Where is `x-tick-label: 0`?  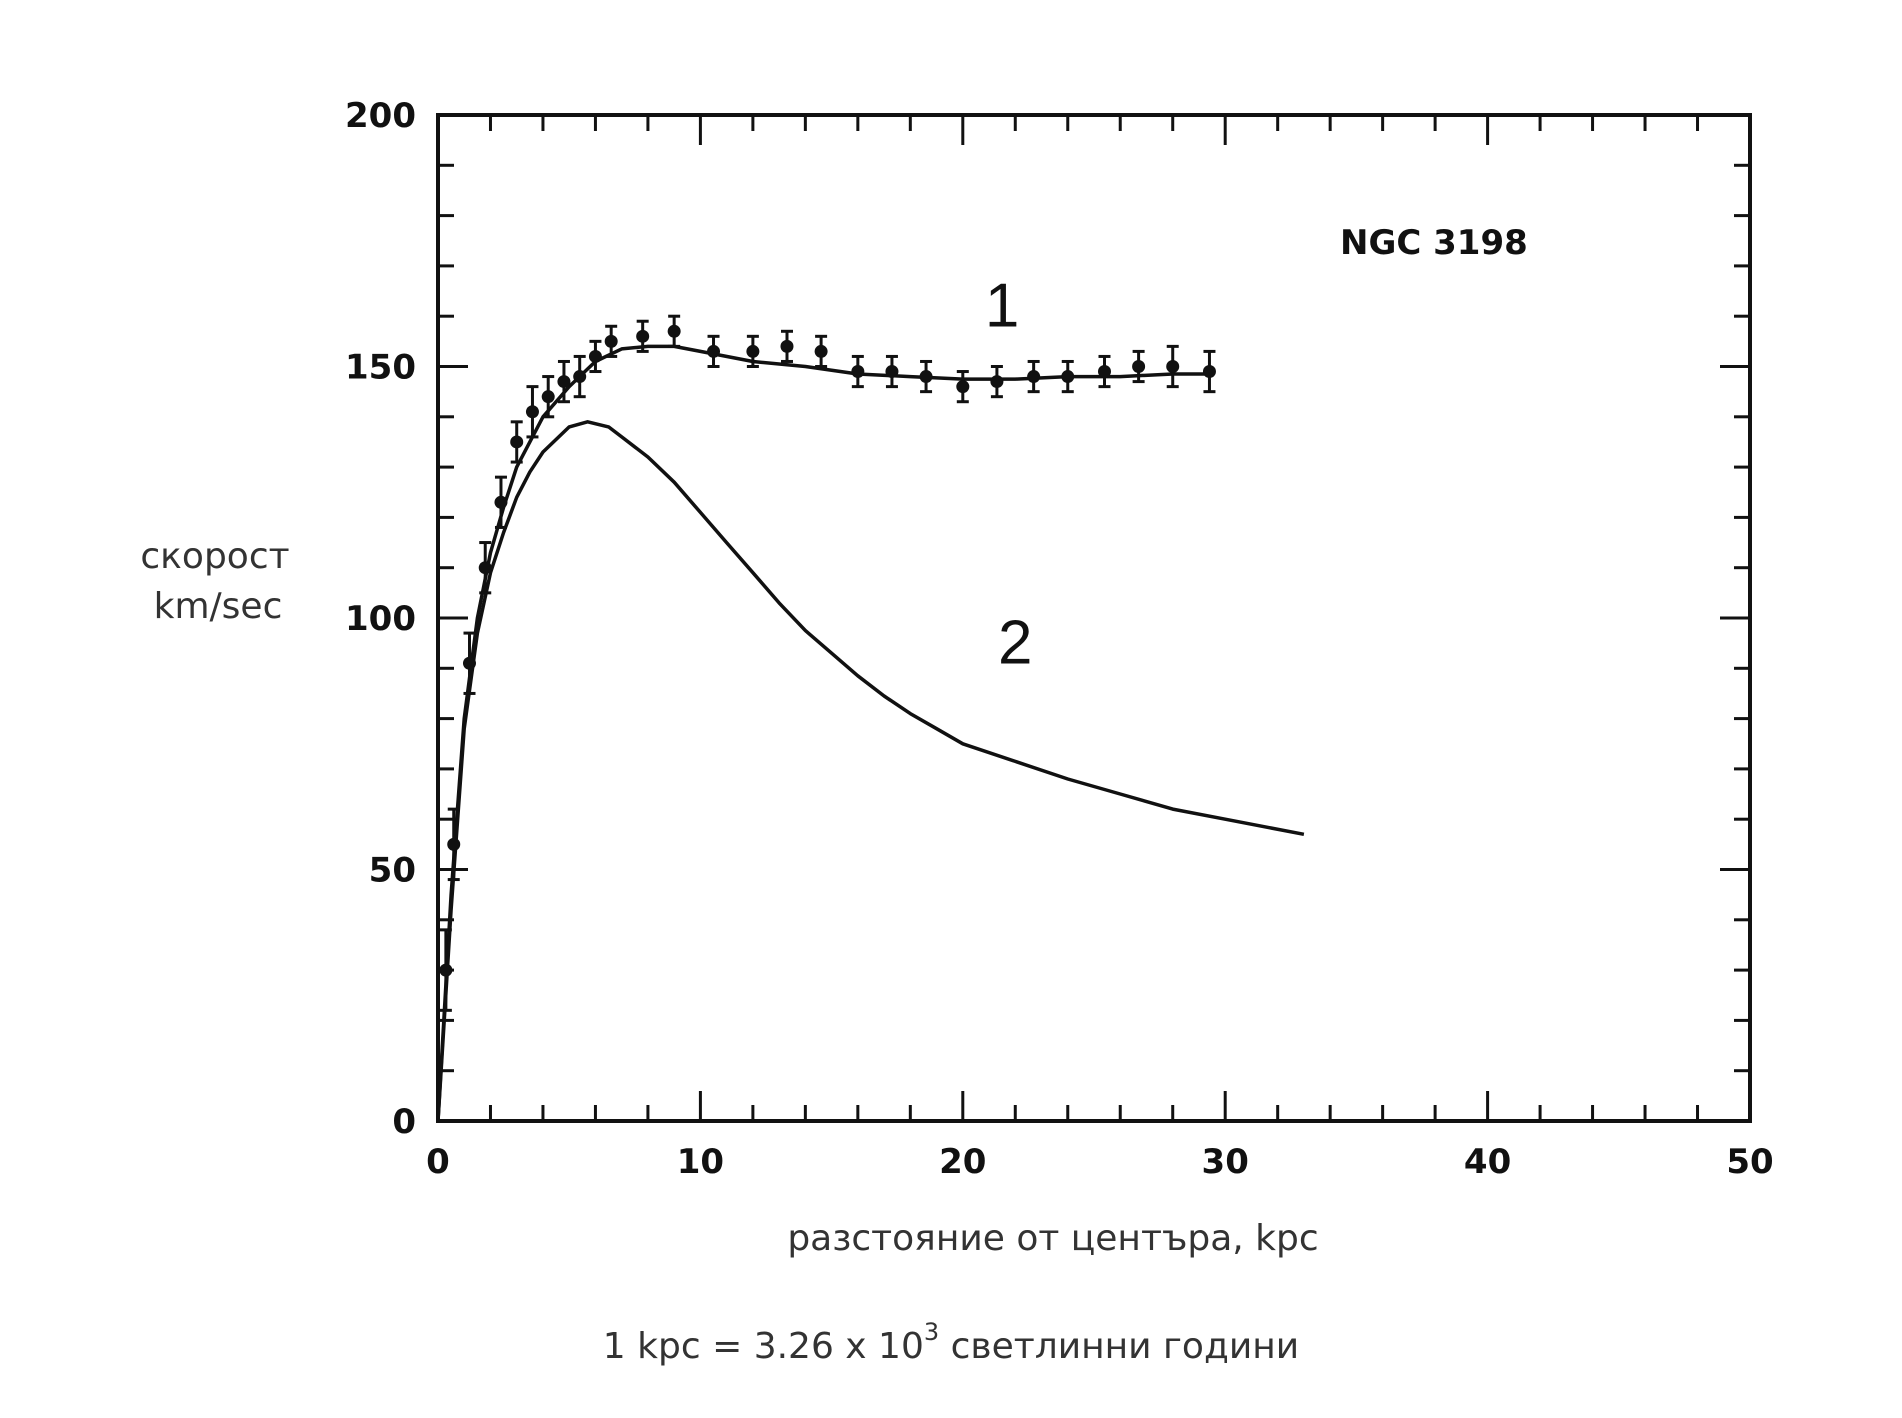 x-tick-label: 0 is located at coordinates (438, 1162).